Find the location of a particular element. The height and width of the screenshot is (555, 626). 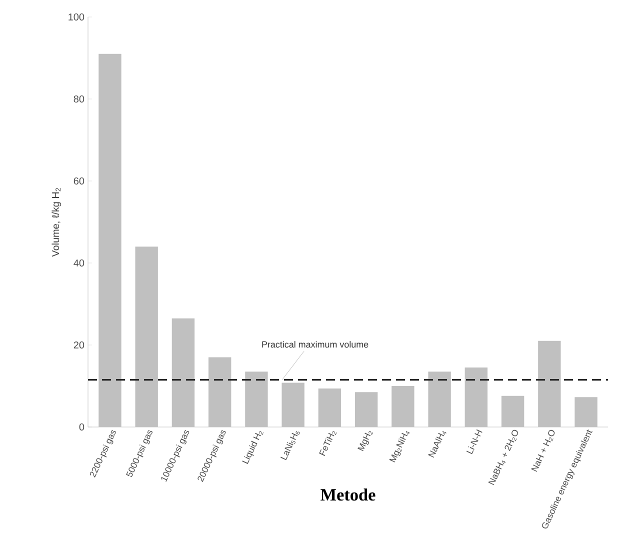

y-tick-label: 60 is located at coordinates (79, 181).